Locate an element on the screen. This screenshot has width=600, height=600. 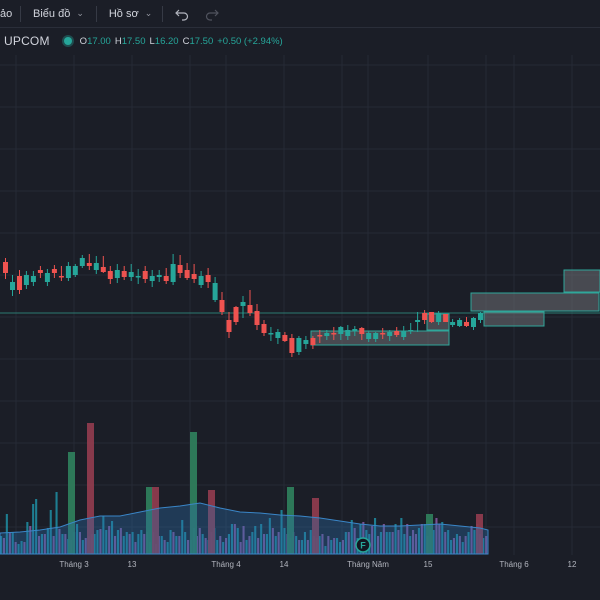
undo-icon is located at coordinates (182, 13).